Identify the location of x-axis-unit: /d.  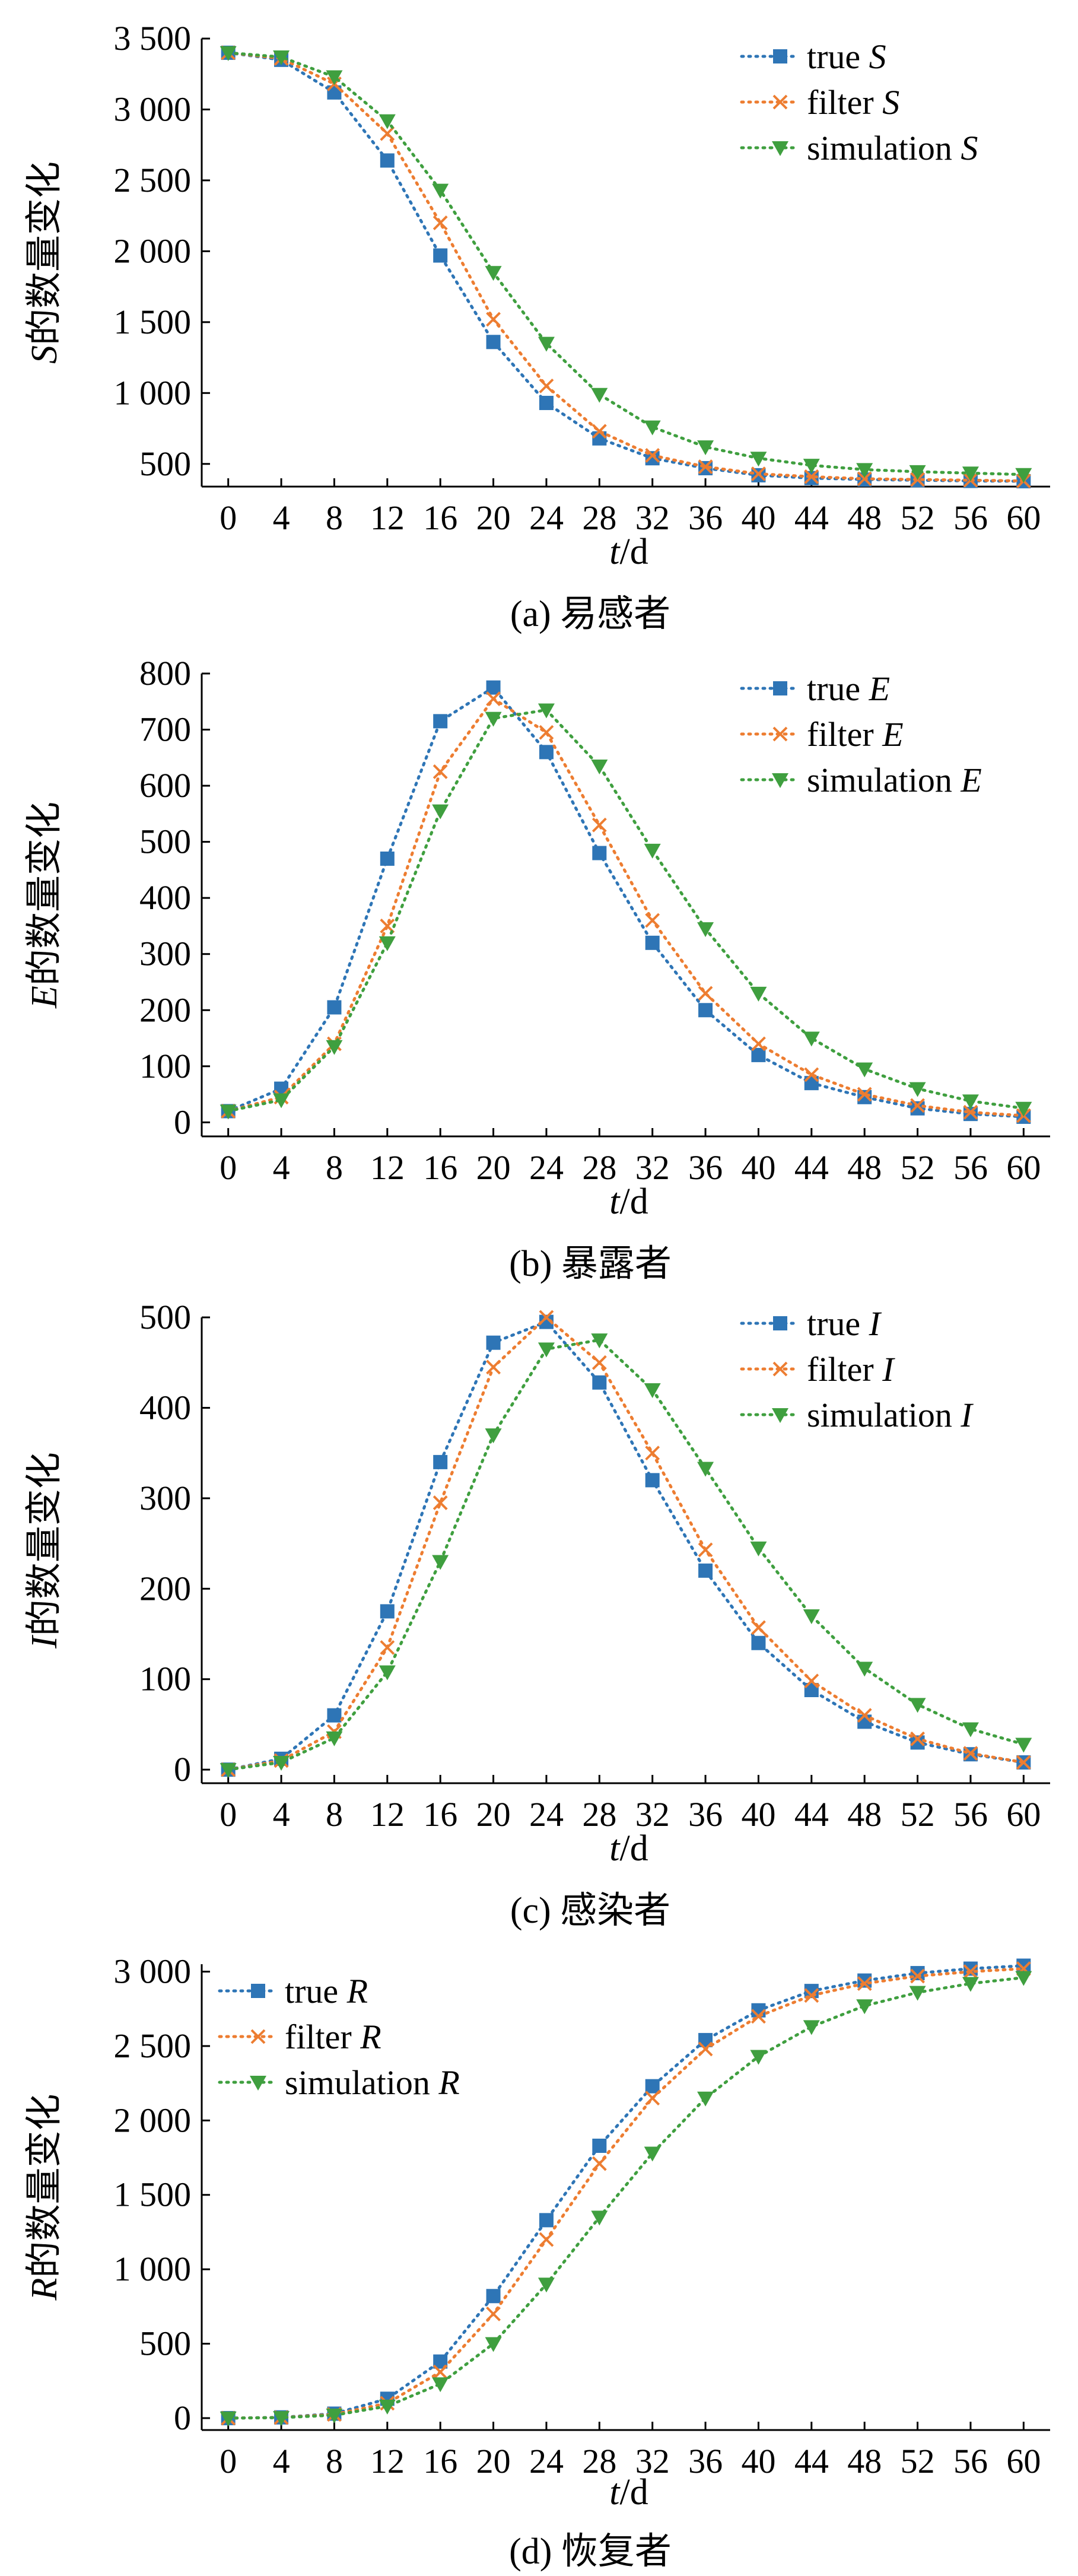
(634, 552).